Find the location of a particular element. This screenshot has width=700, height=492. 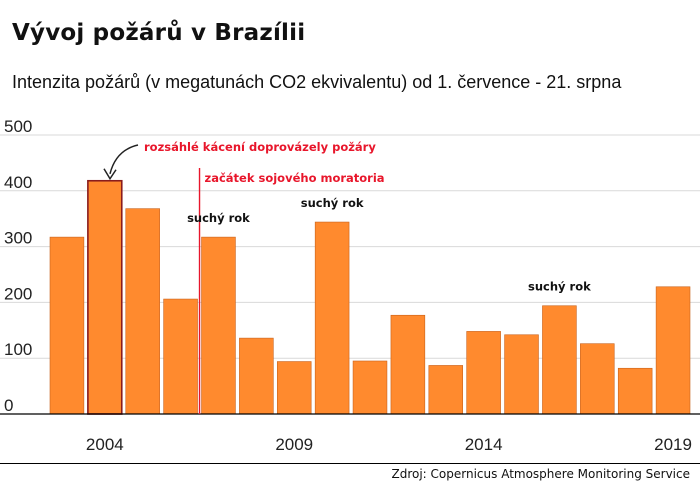

bar-2013 is located at coordinates (446, 390).